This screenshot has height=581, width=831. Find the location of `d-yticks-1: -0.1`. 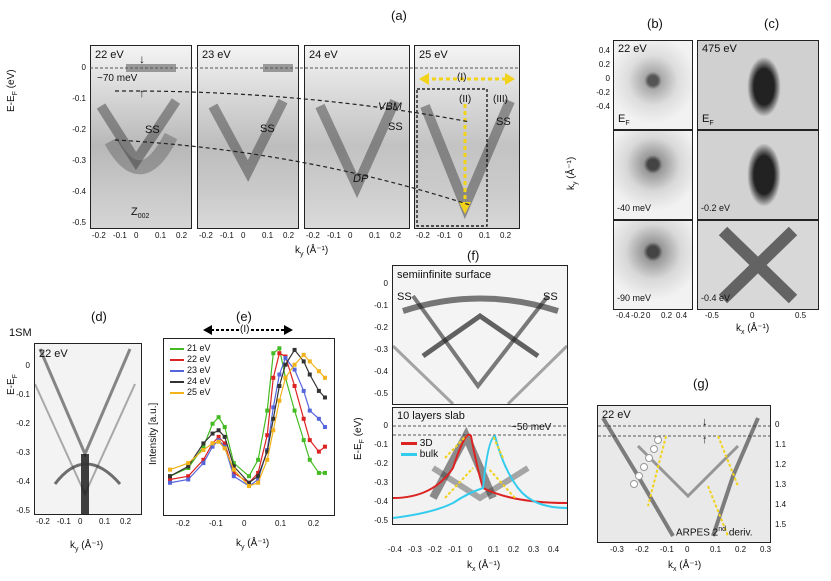

d-yticks-1: -0.1 is located at coordinates (23, 394).